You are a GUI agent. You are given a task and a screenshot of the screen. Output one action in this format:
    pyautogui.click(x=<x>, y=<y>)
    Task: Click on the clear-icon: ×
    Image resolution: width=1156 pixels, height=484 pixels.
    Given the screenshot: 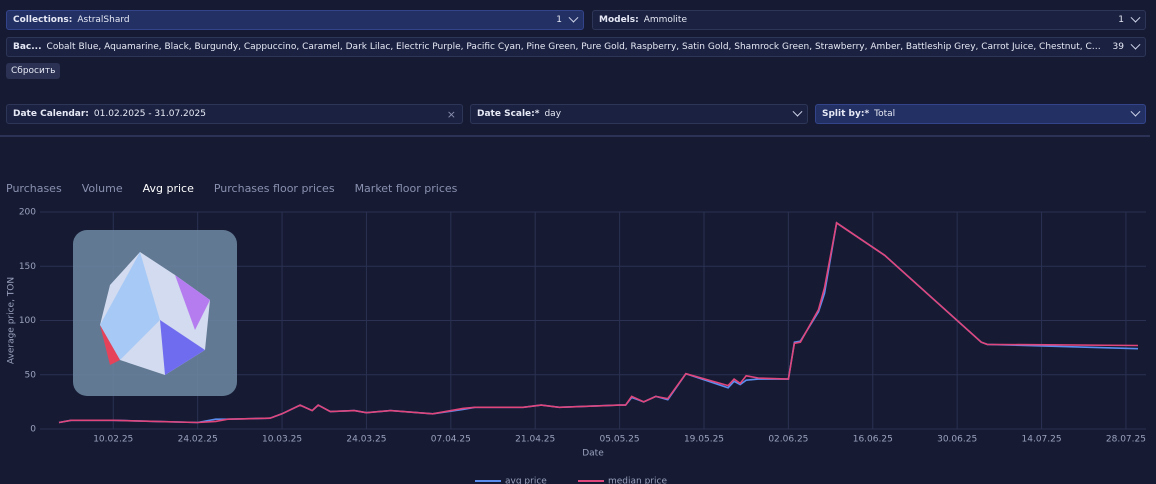 What is the action you would take?
    pyautogui.click(x=451, y=114)
    